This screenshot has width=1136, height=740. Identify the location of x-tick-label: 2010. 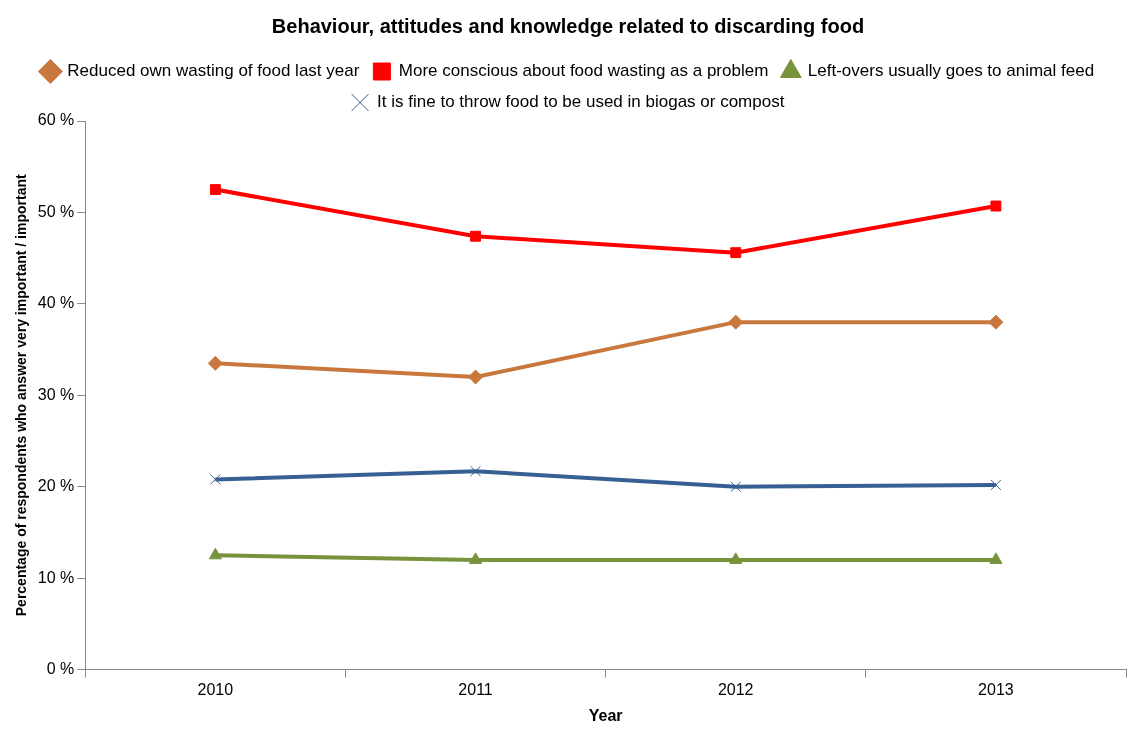
(215, 689).